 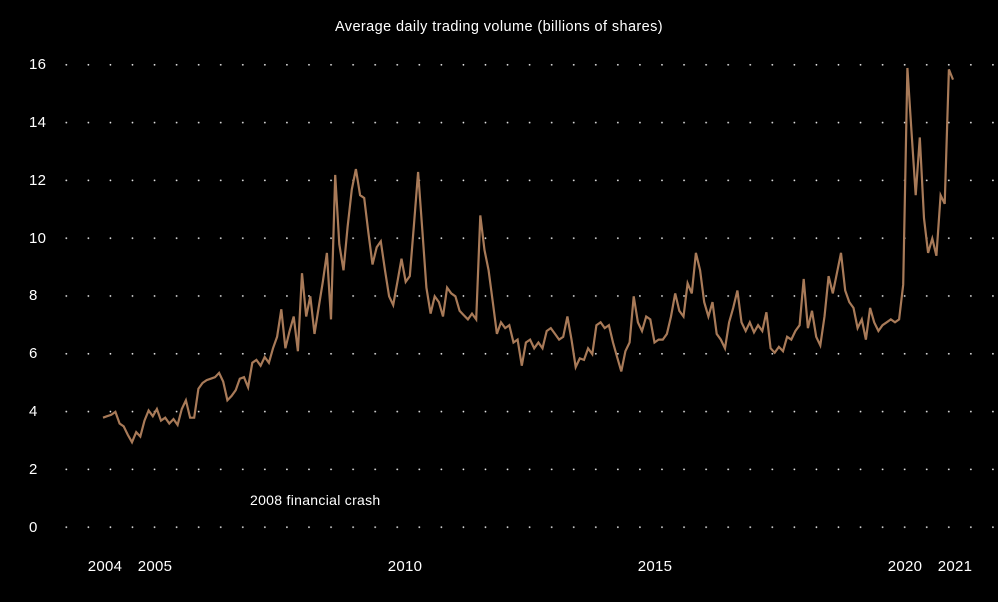 What do you see at coordinates (33, 527) in the screenshot?
I see `y-tick-label: 0` at bounding box center [33, 527].